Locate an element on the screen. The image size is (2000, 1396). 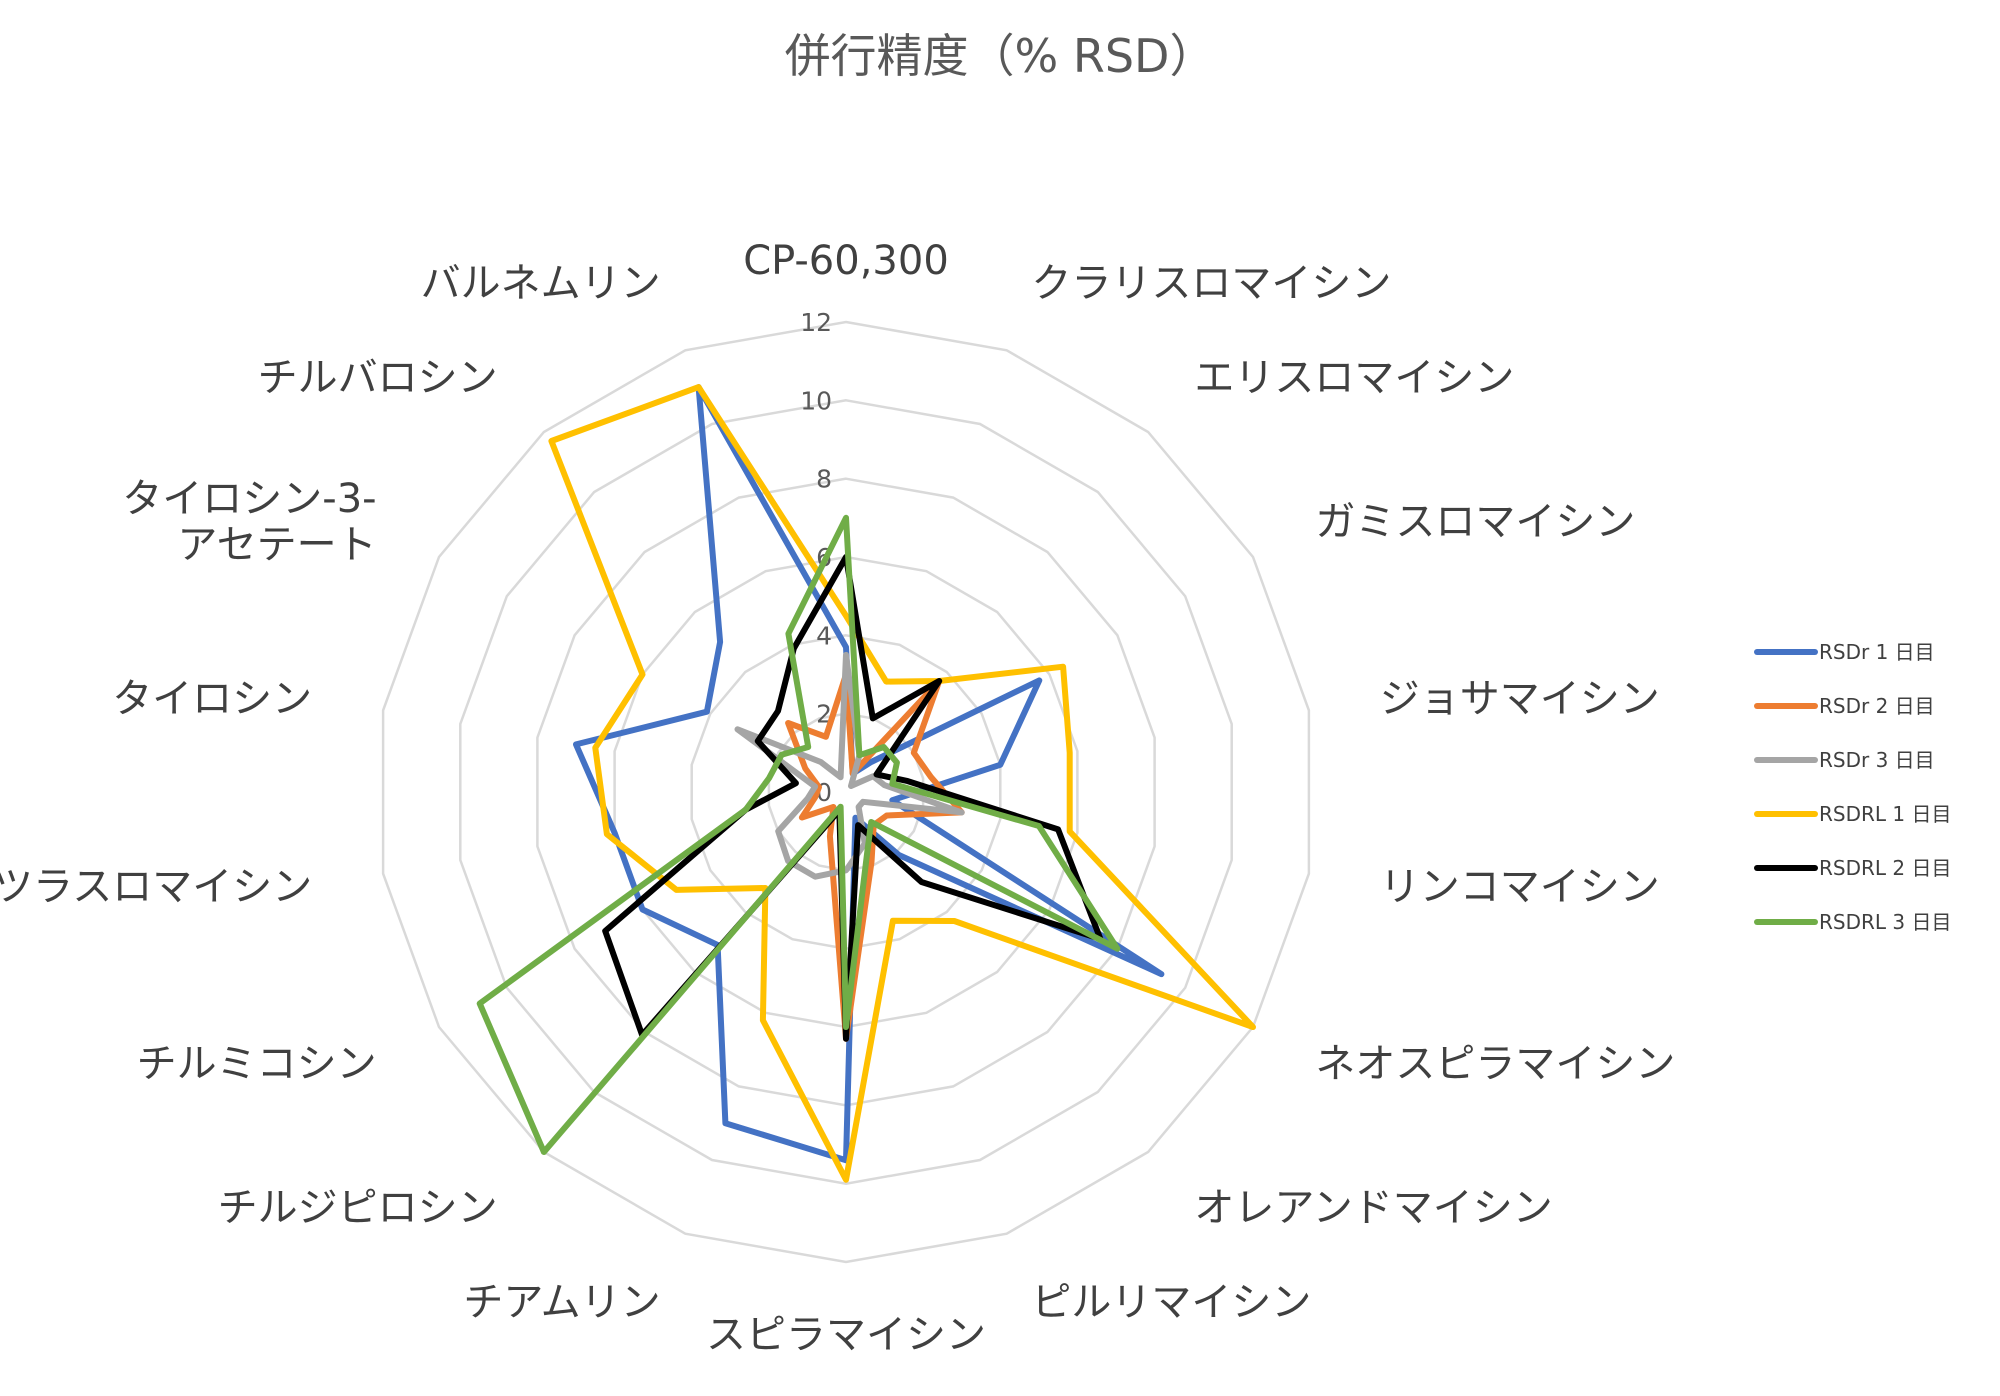
category-label: タイロシン is located at coordinates (212, 699).